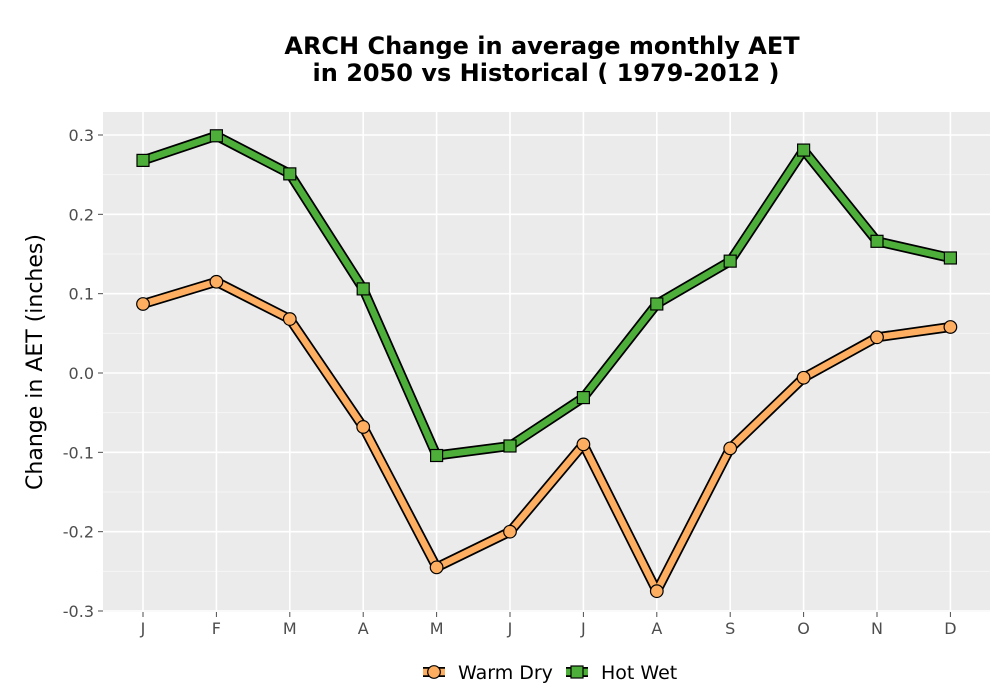  Describe the element at coordinates (950, 628) in the screenshot. I see `x-tick-label: D` at that location.